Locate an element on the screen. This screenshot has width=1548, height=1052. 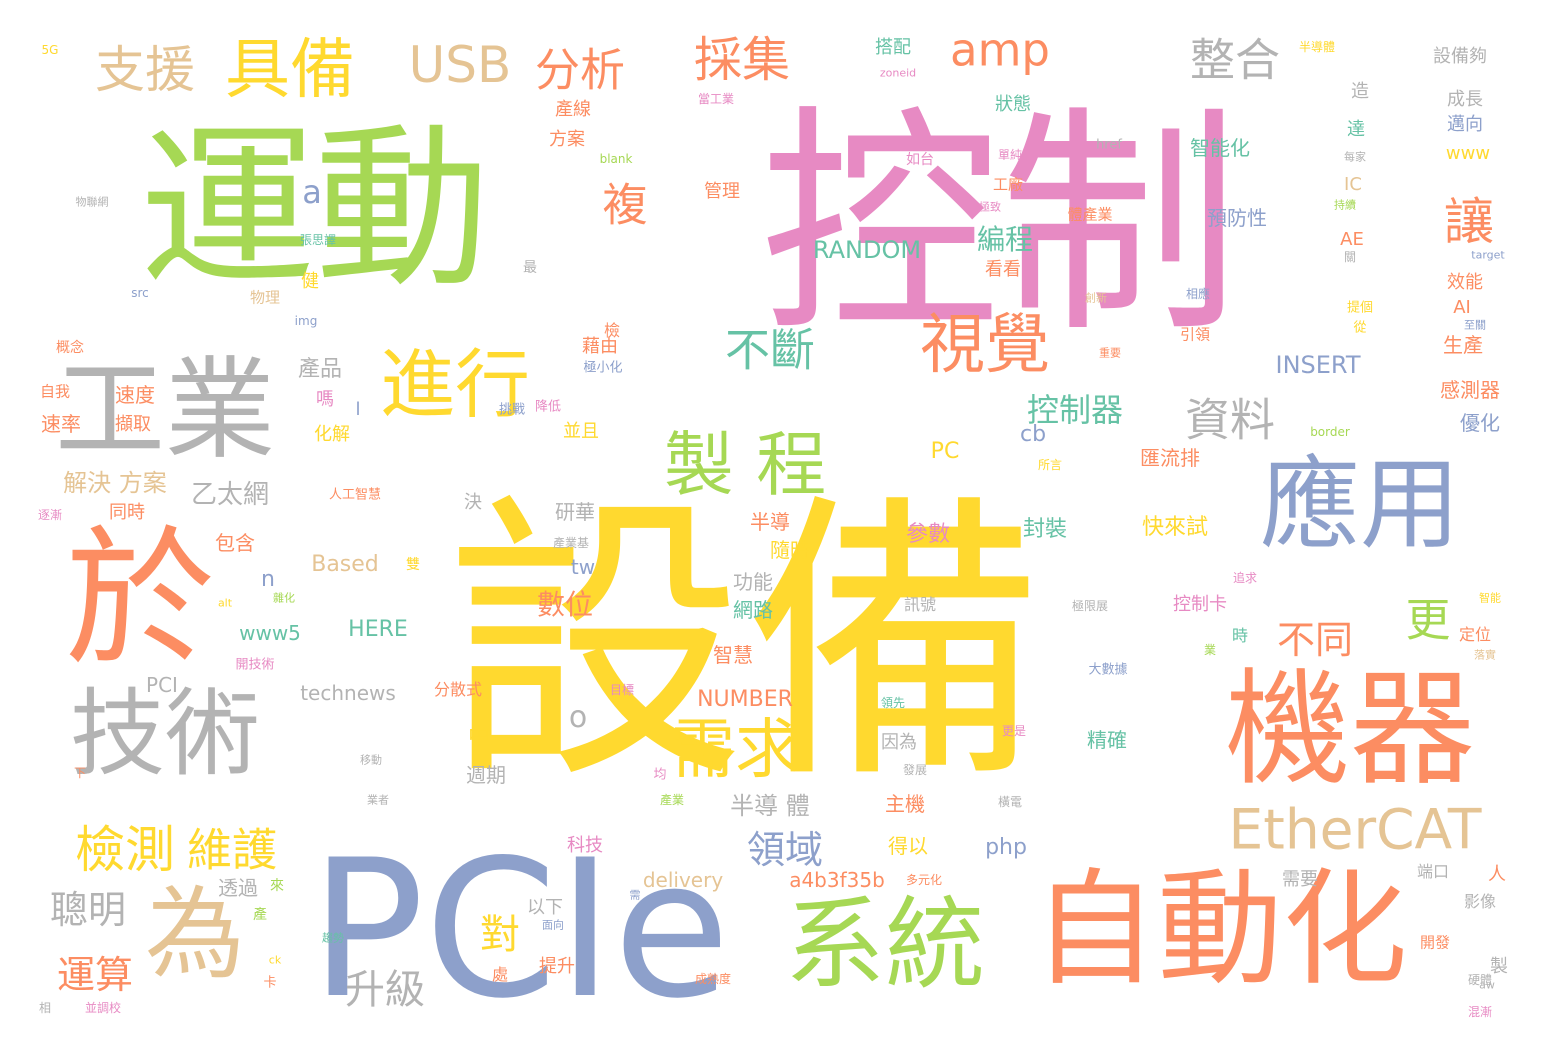
word-72: 同時 is located at coordinates (127, 512).